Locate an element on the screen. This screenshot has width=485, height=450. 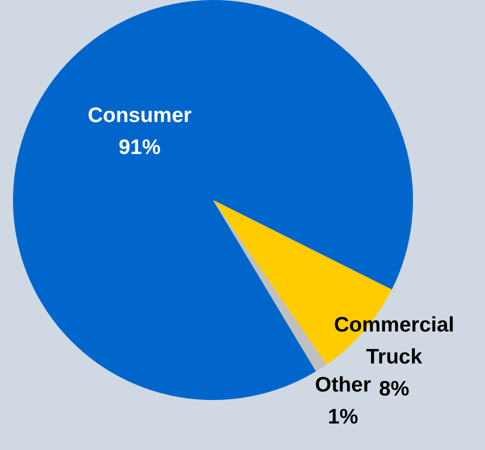
data-label: 1% is located at coordinates (343, 417).